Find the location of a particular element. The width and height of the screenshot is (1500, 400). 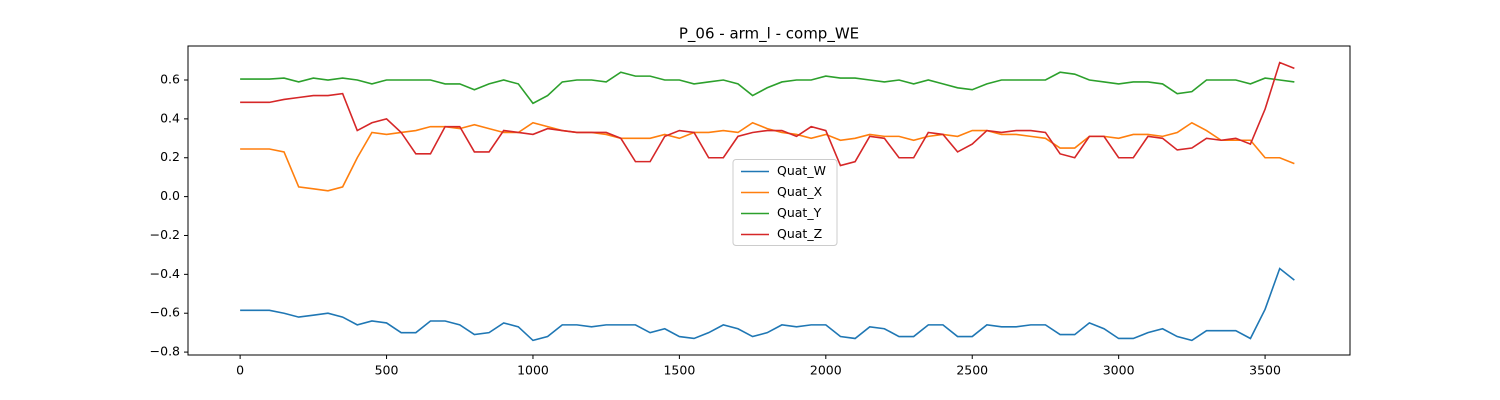

legend-label: Quat_Z is located at coordinates (799, 233).